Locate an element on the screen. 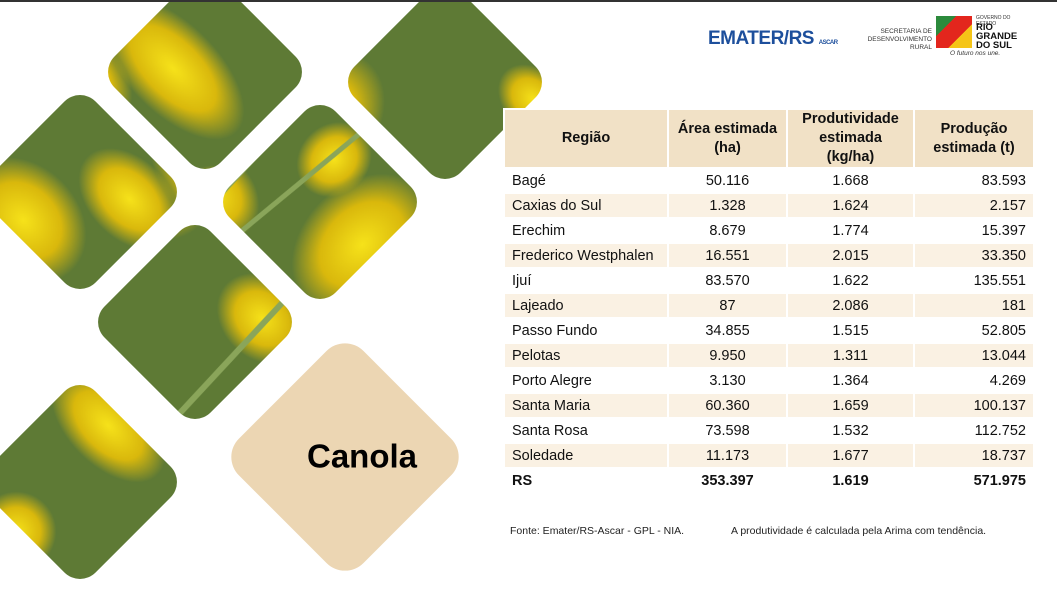  footnote: Fonte: Emater/RS-Ascar - GPL - NIA. is located at coordinates (597, 531).